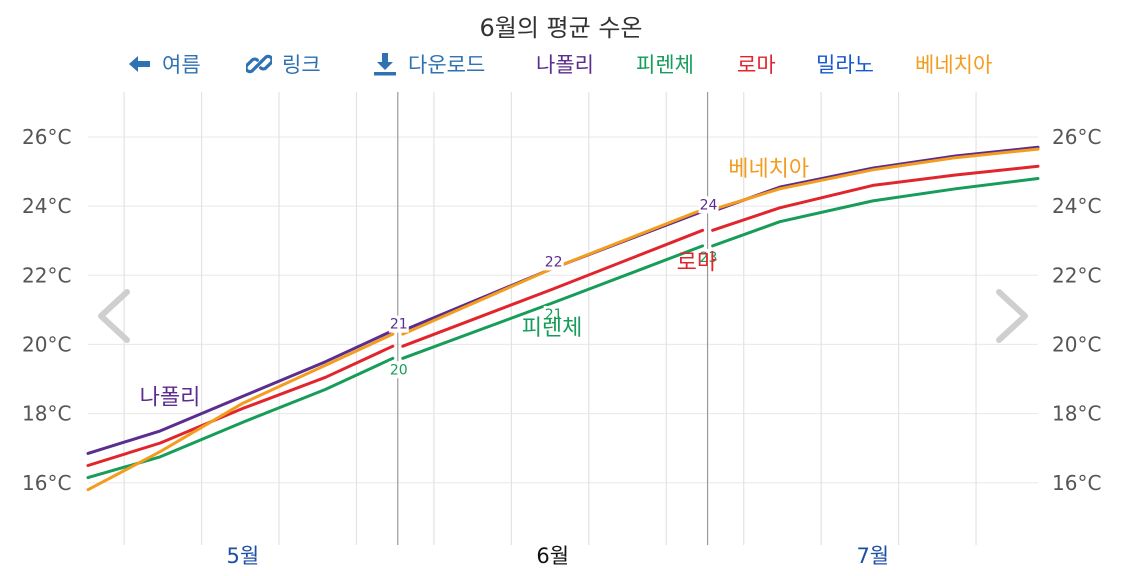  Describe the element at coordinates (552, 328) in the screenshot. I see `series-annotation: 피렌체` at that location.